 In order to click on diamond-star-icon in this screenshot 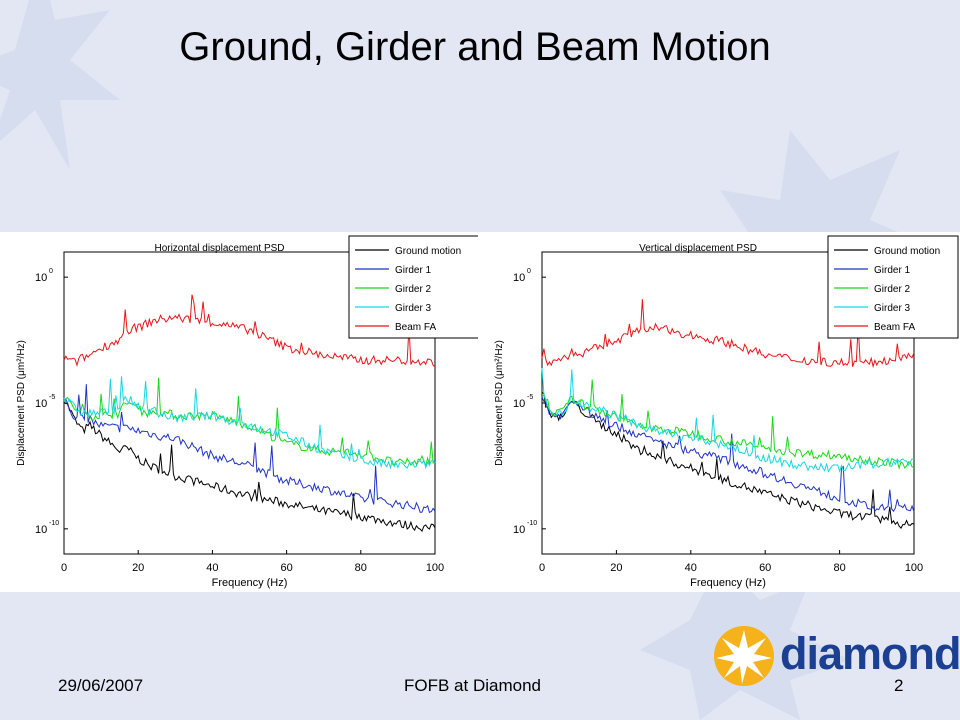, I will do `click(744, 656)`.